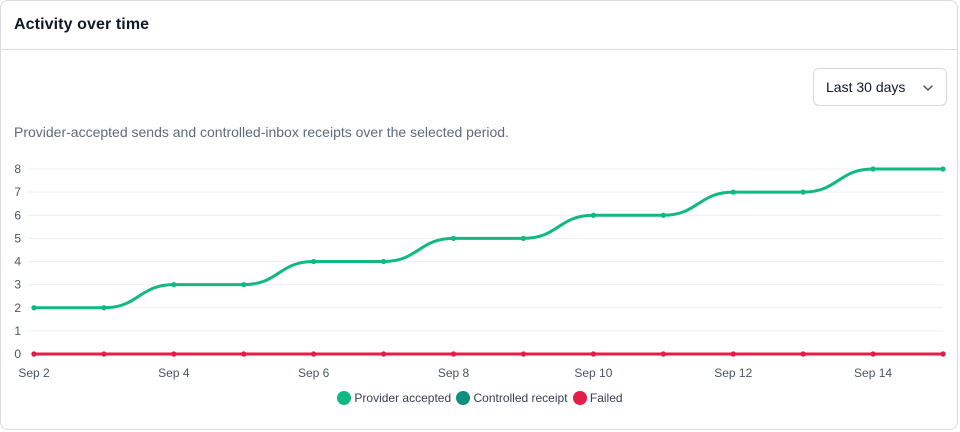 The height and width of the screenshot is (432, 960). What do you see at coordinates (593, 373) in the screenshot?
I see `x-tick-label: Sep 10` at bounding box center [593, 373].